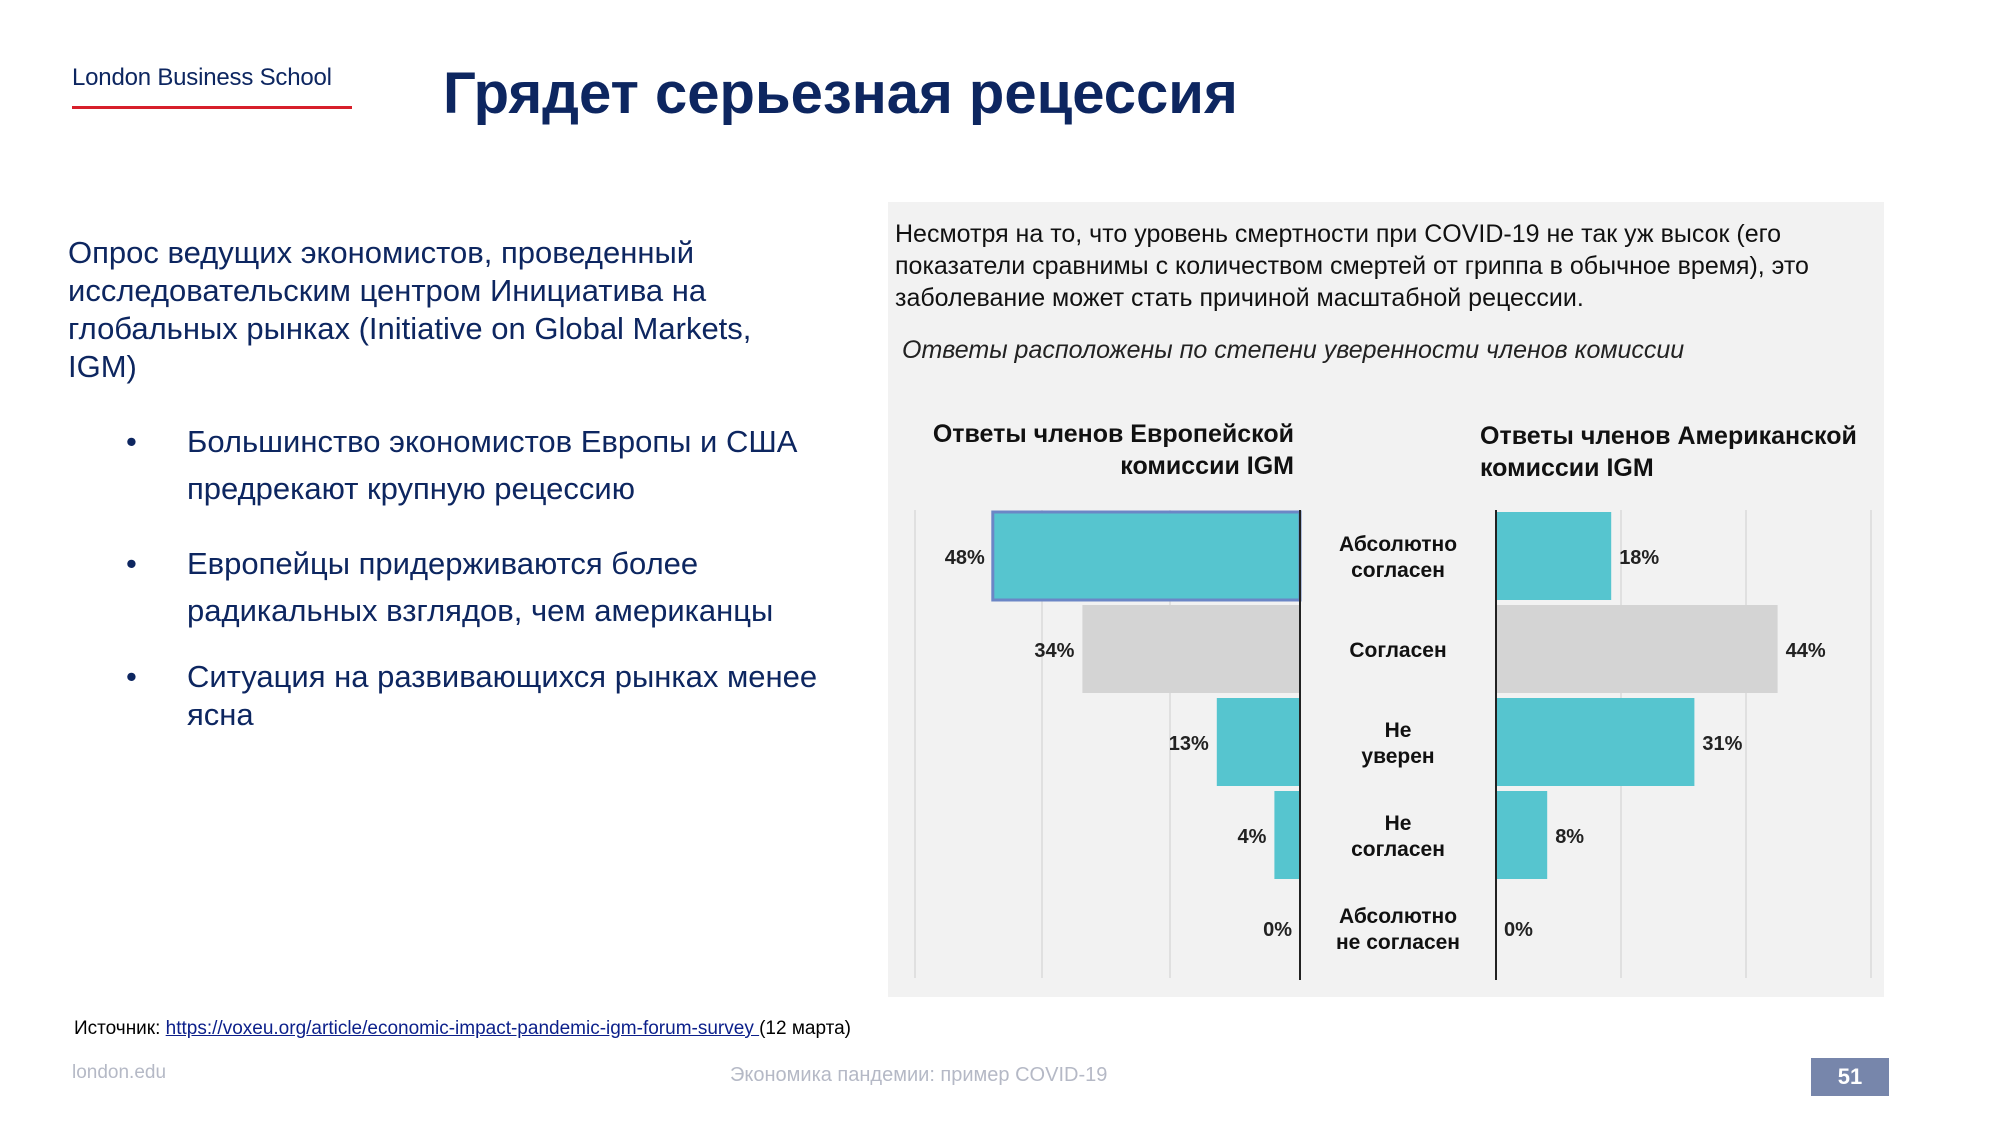 This screenshot has width=2000, height=1125. What do you see at coordinates (1398, 836) in the screenshot?
I see `category-label: Не согласен` at bounding box center [1398, 836].